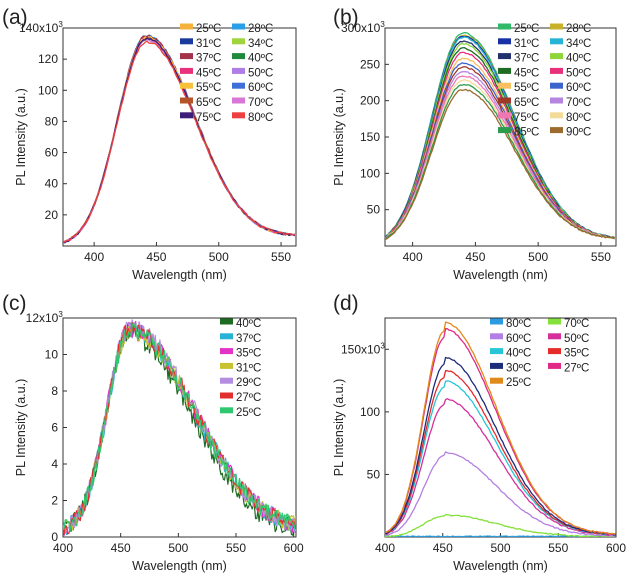  I want to click on y-tick-label: 4, so click(54, 464).